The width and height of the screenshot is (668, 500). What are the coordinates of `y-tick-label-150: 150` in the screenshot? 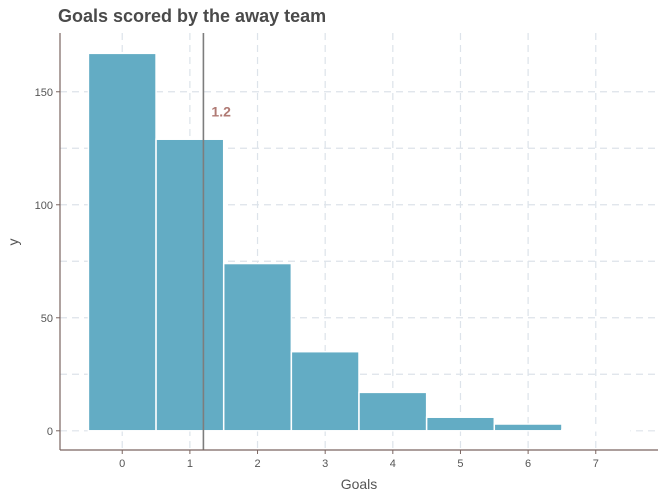 It's located at (44, 93).